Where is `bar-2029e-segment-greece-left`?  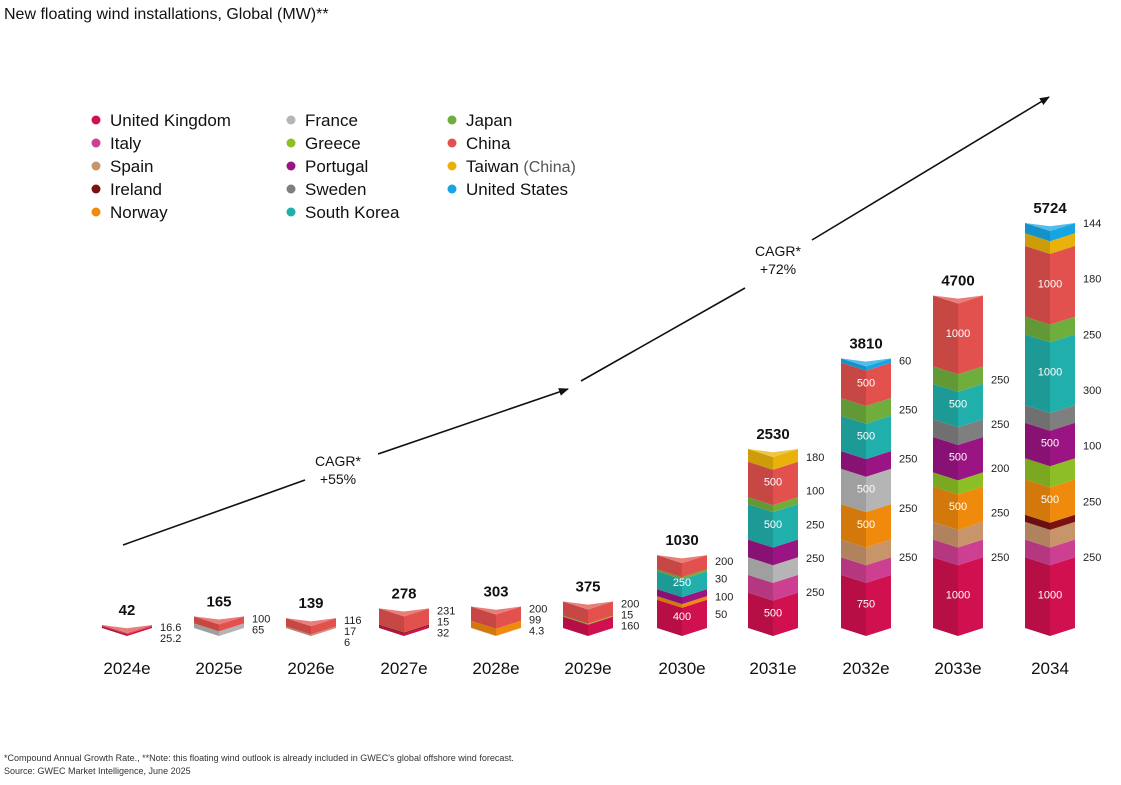 bar-2029e-segment-greece-left is located at coordinates (575, 620).